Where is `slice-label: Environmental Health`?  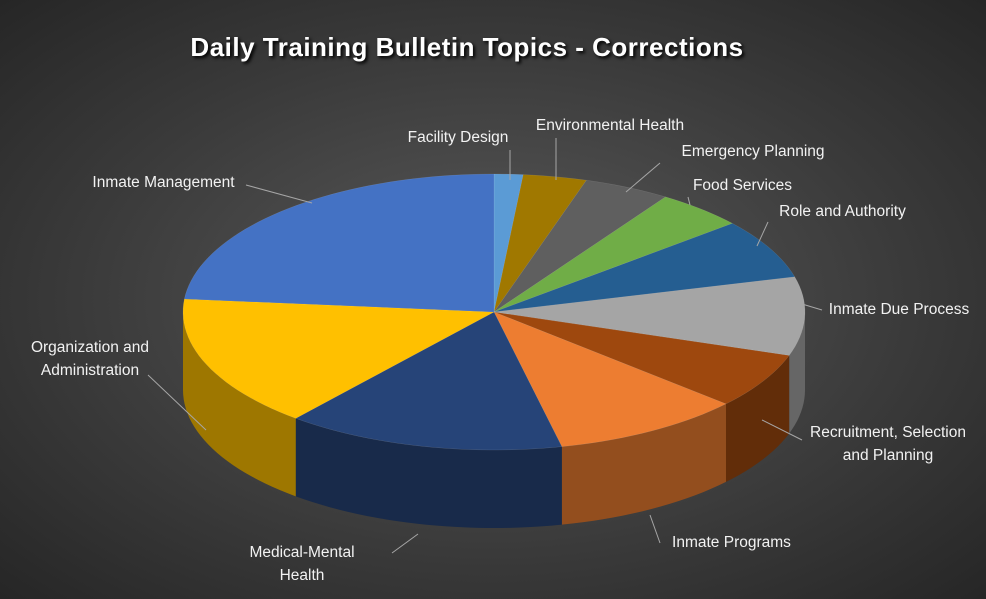
slice-label: Environmental Health is located at coordinates (610, 125).